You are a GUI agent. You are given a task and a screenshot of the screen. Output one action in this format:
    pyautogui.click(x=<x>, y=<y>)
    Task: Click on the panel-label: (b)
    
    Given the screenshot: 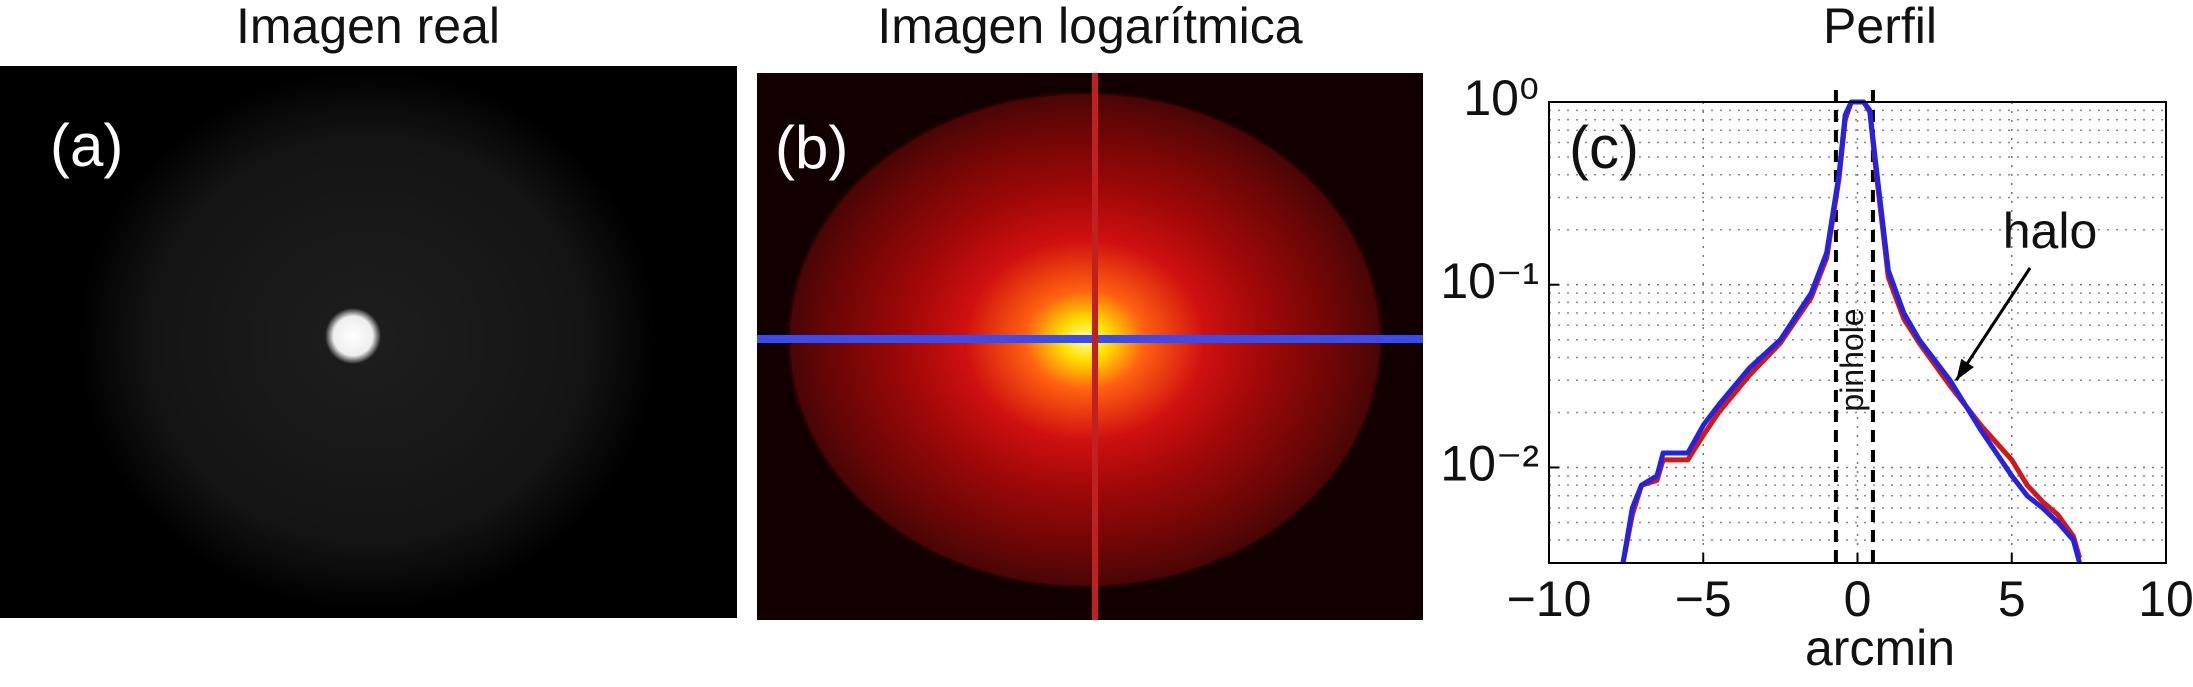 What is the action you would take?
    pyautogui.click(x=811, y=147)
    